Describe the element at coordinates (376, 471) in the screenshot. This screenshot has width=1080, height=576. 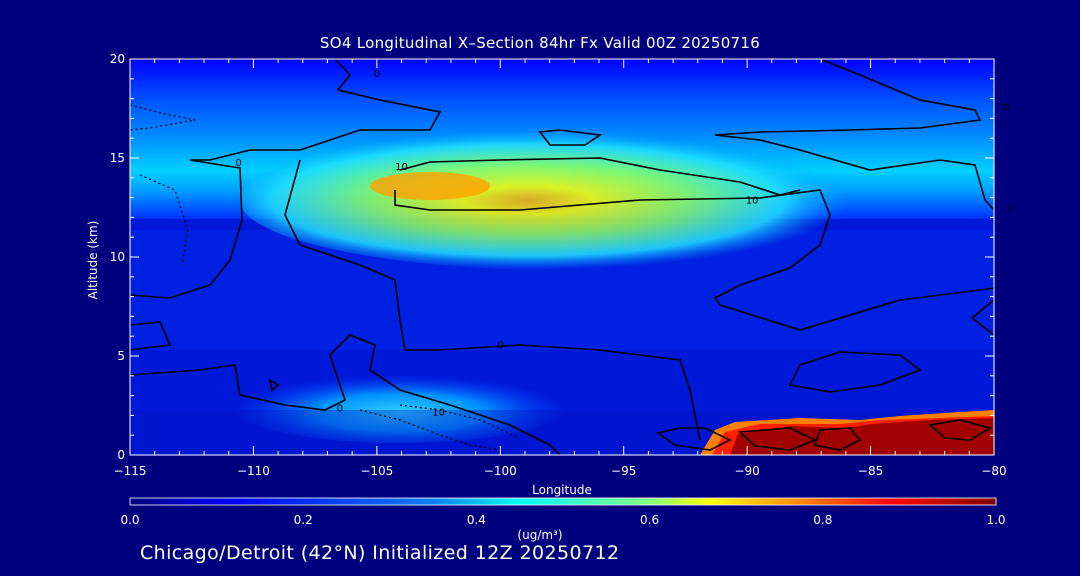
I see `x-tick-label: −105` at that location.